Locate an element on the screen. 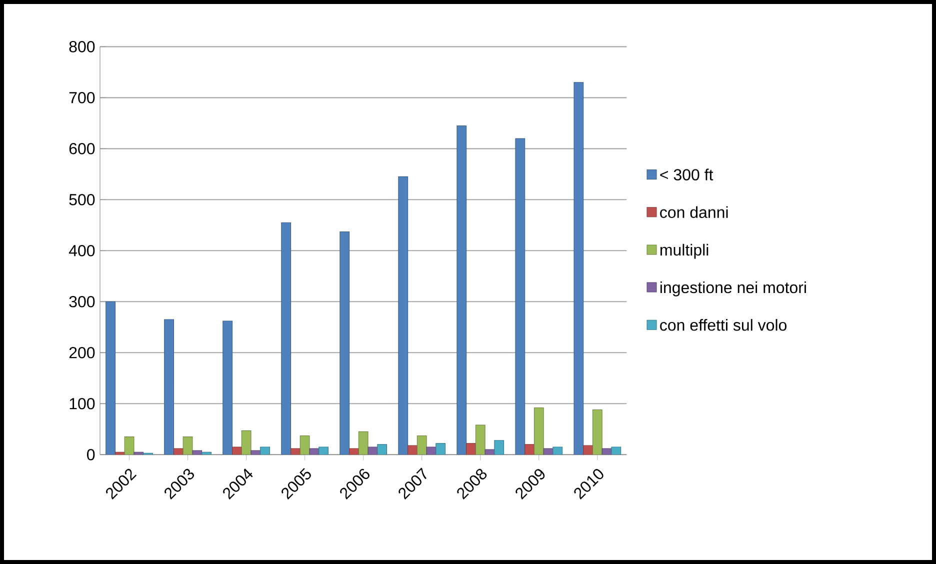 Image resolution: width=936 pixels, height=564 pixels. legend-label: con effetti sul volo is located at coordinates (723, 325).